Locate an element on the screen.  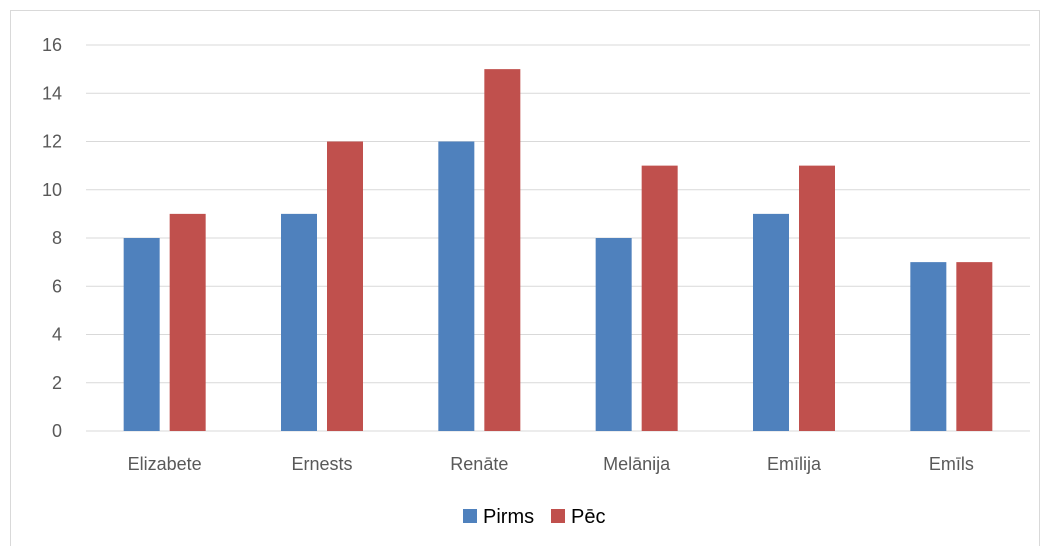
x-tick-label: Renāte is located at coordinates (479, 464).